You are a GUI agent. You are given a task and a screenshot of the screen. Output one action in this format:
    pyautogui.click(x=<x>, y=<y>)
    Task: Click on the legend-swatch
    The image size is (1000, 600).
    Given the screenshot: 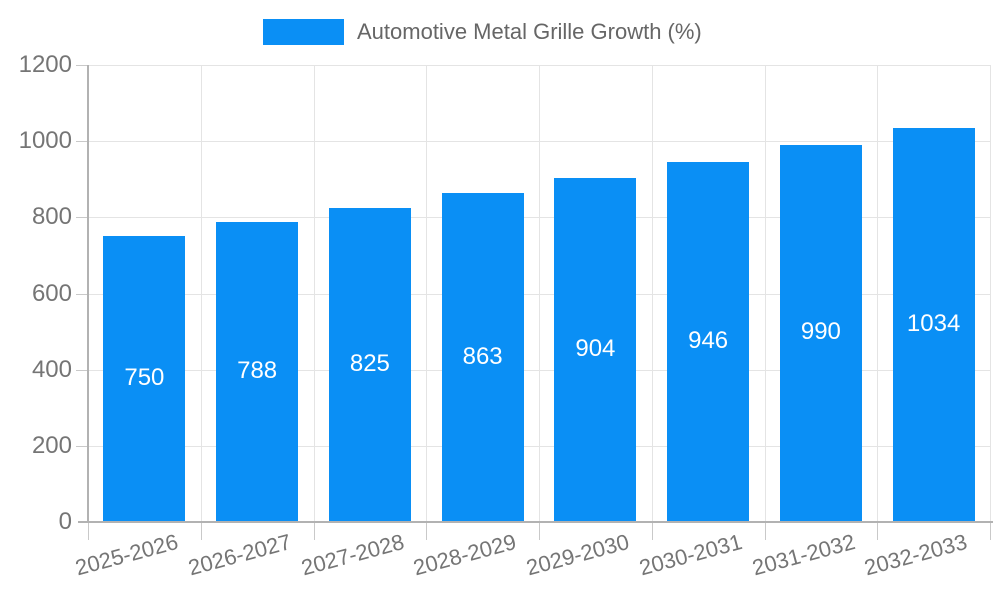 What is the action you would take?
    pyautogui.click(x=303, y=31)
    